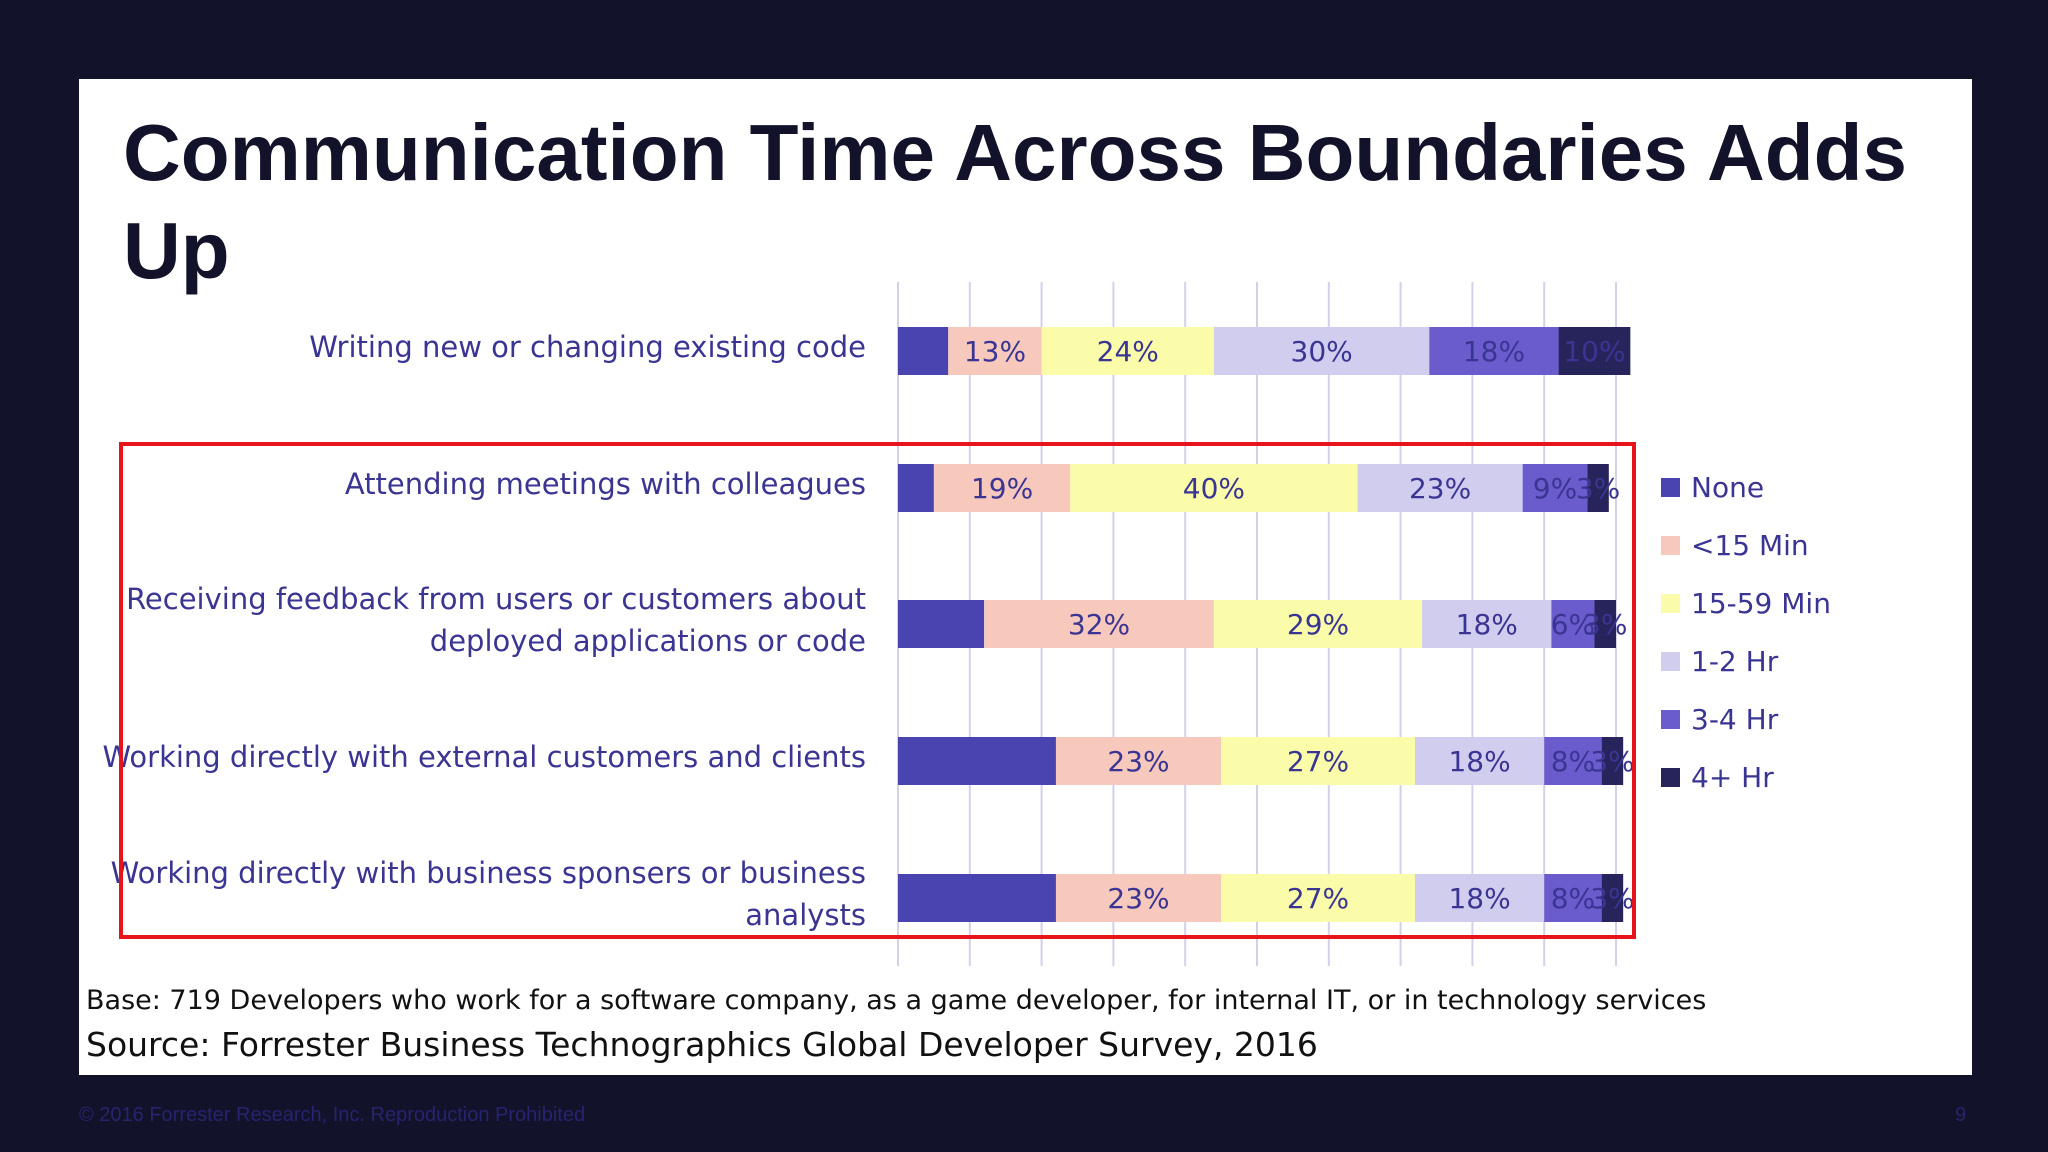 The image size is (2048, 1152). I want to click on legend-item: <15 Min, so click(1746, 545).